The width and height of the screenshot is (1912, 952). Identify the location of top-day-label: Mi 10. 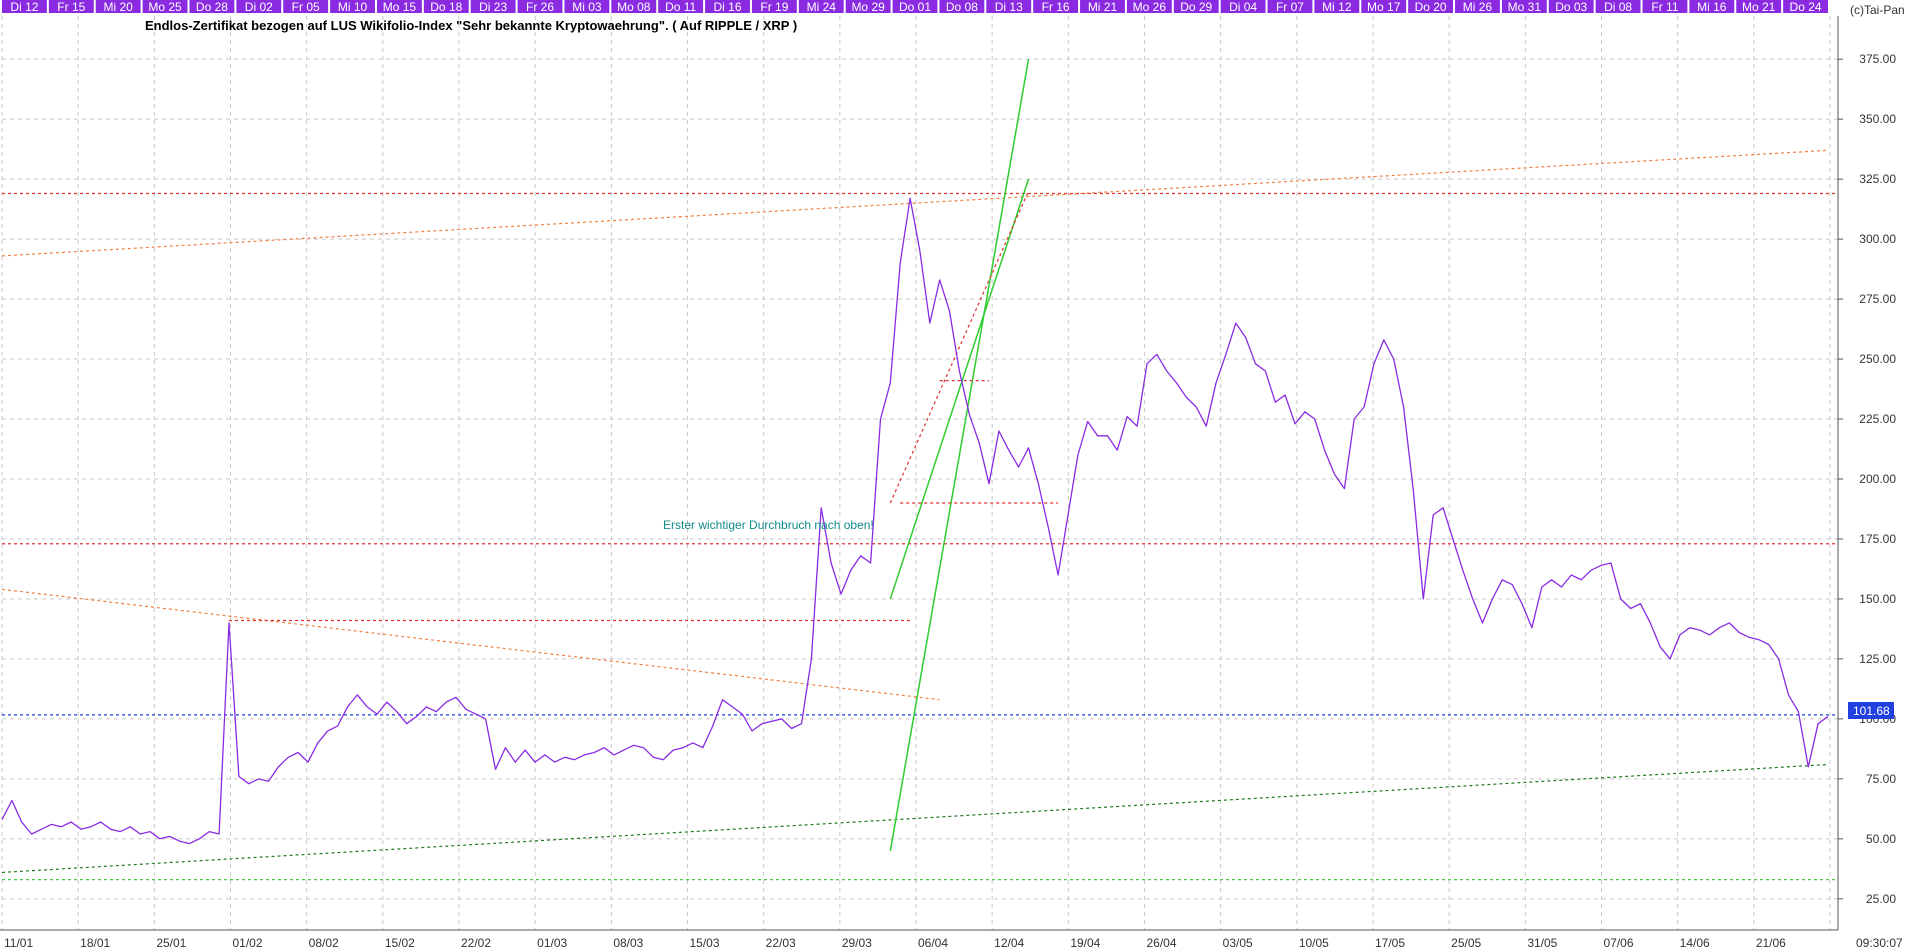
(353, 7).